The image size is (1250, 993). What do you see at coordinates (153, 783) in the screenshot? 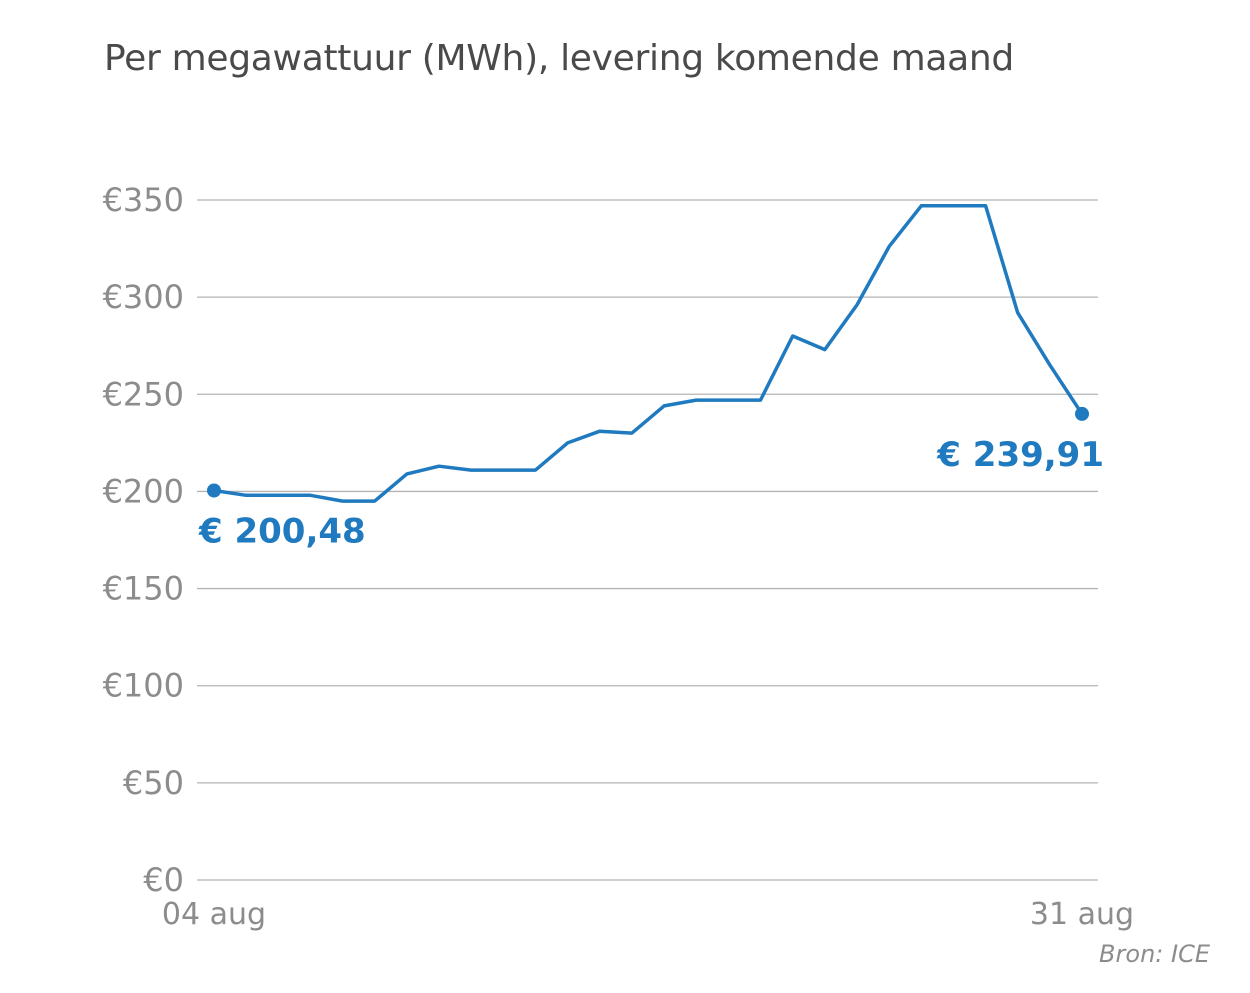
I see `y-tick-label: €50` at bounding box center [153, 783].